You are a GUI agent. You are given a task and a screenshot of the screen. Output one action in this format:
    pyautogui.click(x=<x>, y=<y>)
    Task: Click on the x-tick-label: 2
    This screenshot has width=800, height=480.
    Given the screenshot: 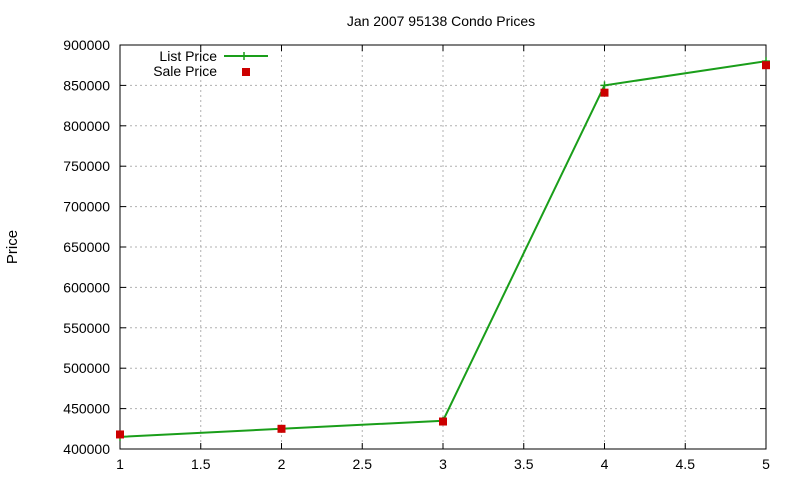 What is the action you would take?
    pyautogui.click(x=282, y=464)
    